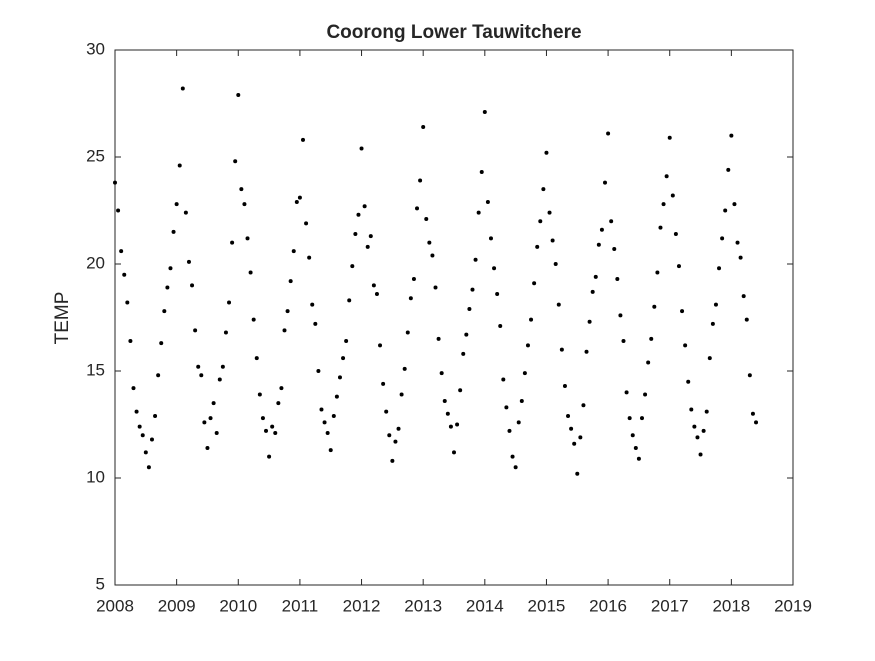  What do you see at coordinates (423, 605) in the screenshot?
I see `x-tick-label: 2013` at bounding box center [423, 605].